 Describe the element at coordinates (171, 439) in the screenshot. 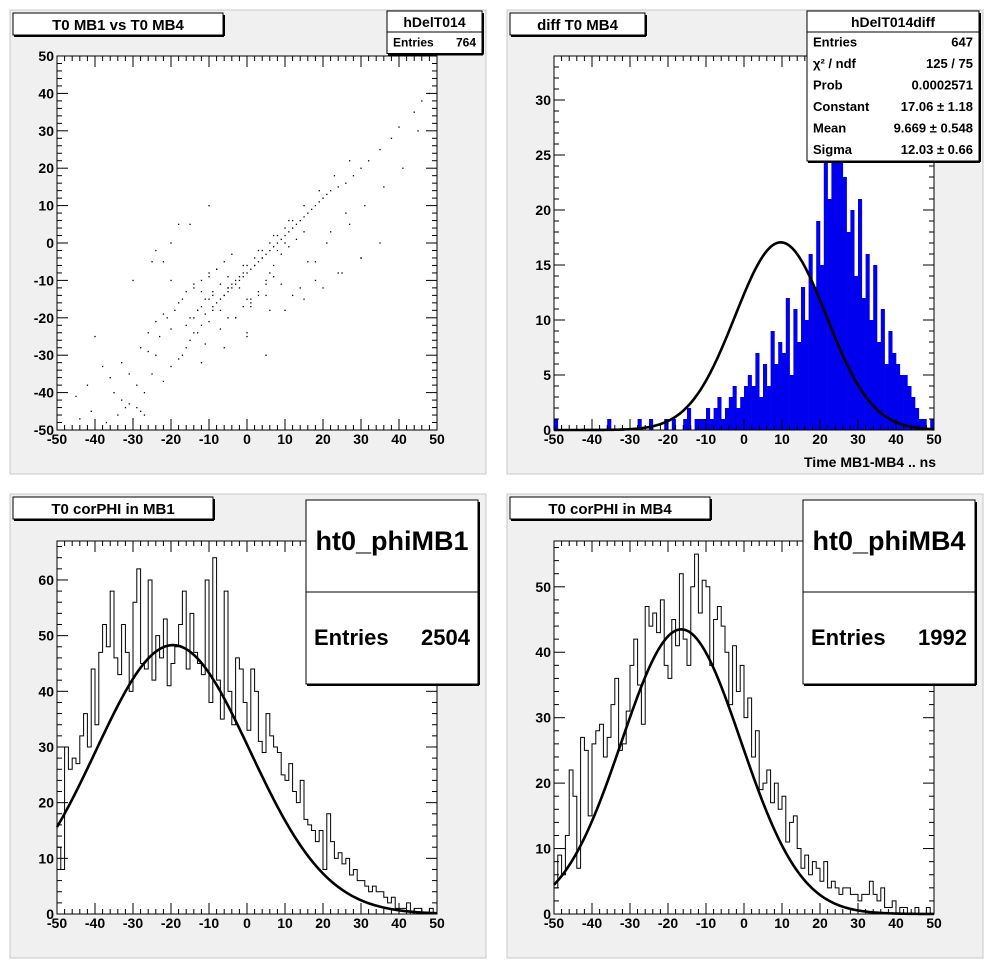

I see `x-tick-label: -20` at that location.